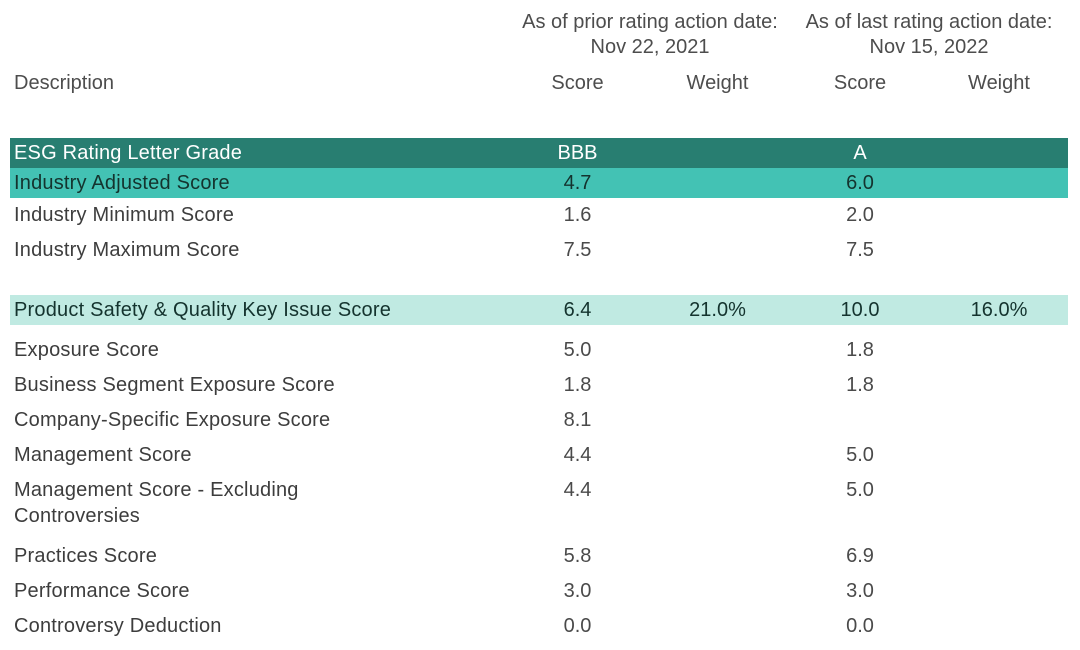 The height and width of the screenshot is (650, 1080). I want to click on row-label: Controversy Deduction, so click(118, 626).